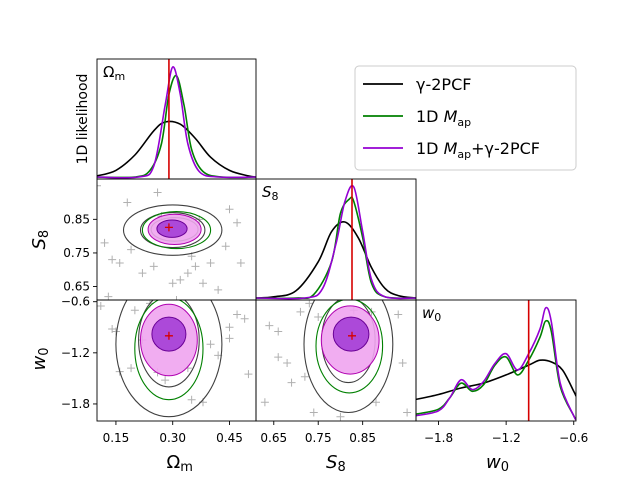 The image size is (640, 480). I want to click on panel-w0_omega, so click(175, 359).